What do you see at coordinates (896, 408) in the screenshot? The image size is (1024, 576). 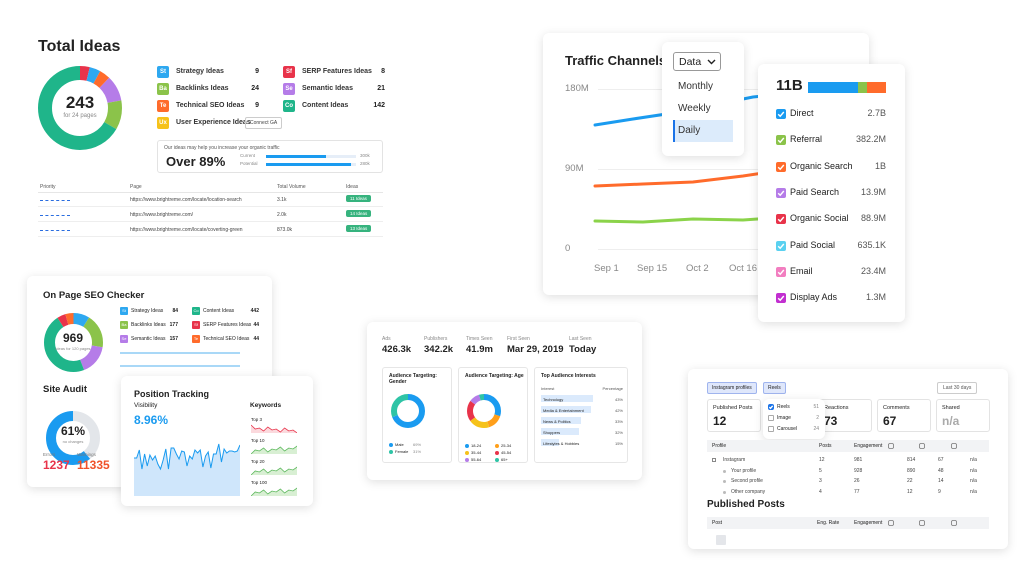 I see `metric-label: Comments` at bounding box center [896, 408].